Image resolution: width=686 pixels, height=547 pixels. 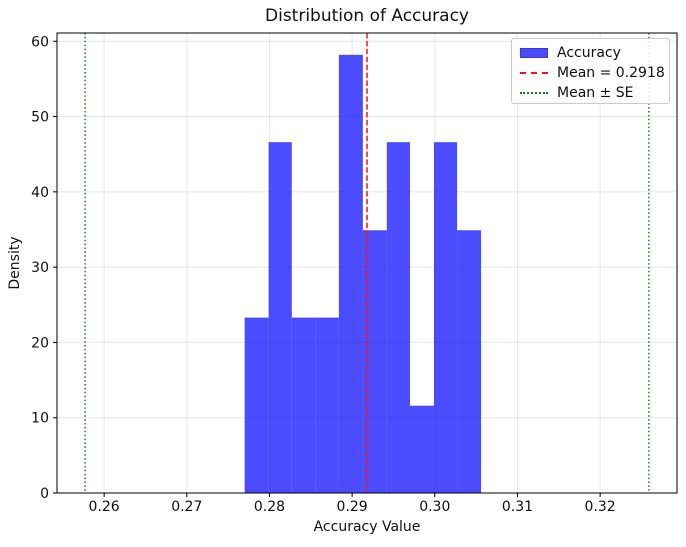 What do you see at coordinates (434, 507) in the screenshot?
I see `x-tick-label: 0.30` at bounding box center [434, 507].